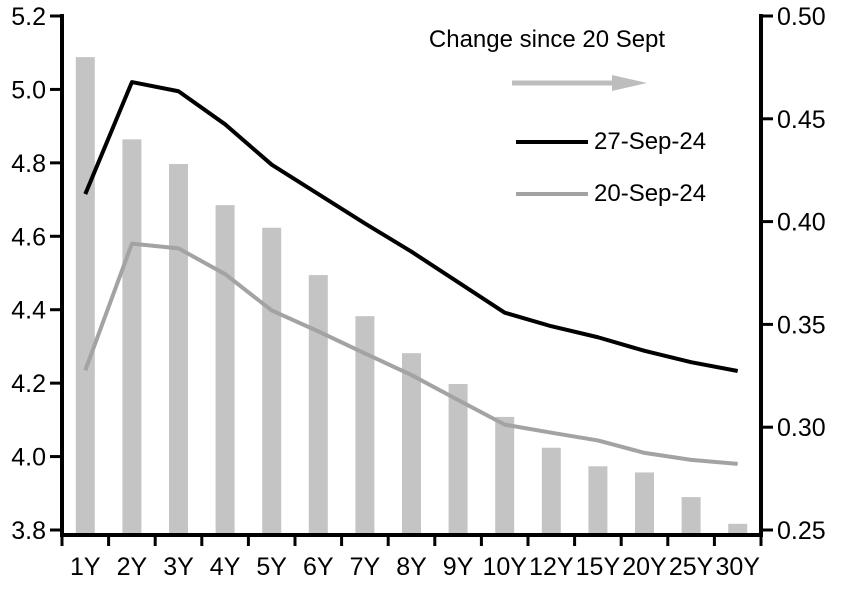  Describe the element at coordinates (644, 503) in the screenshot. I see `bar-20Y` at that location.